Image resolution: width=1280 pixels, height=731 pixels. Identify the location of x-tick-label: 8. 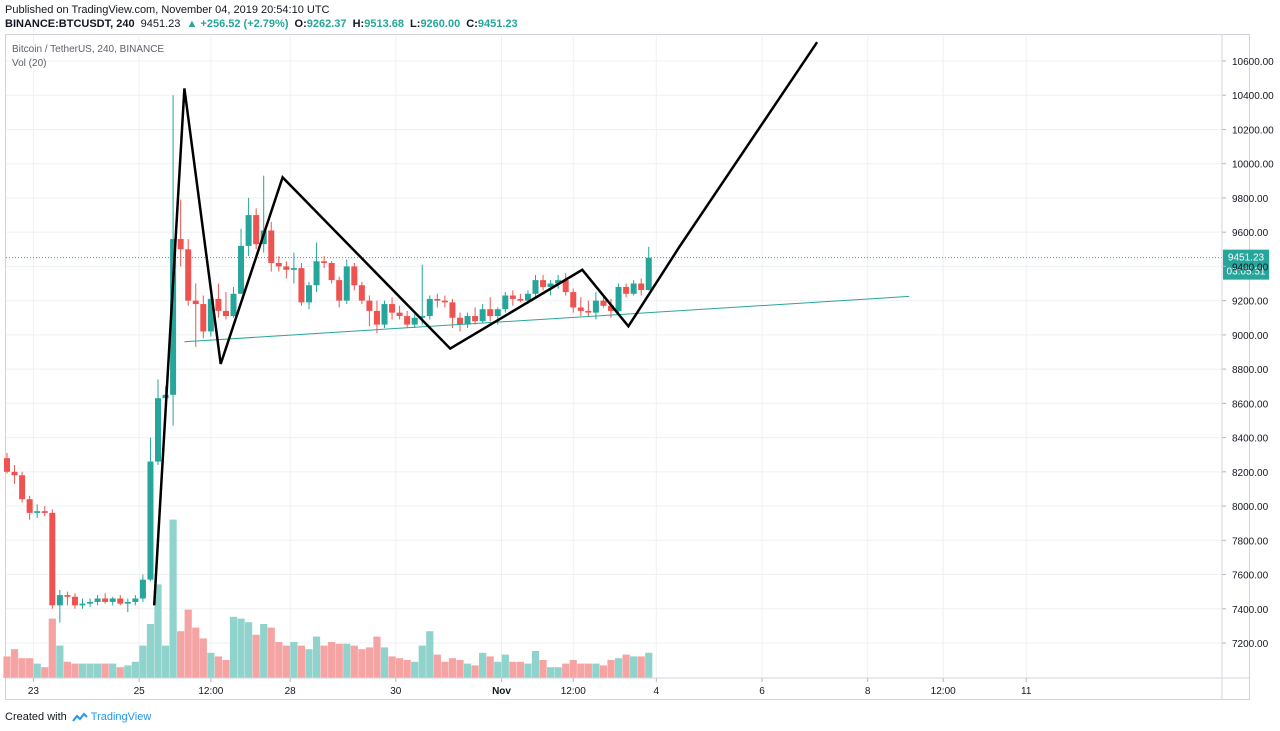
(868, 691).